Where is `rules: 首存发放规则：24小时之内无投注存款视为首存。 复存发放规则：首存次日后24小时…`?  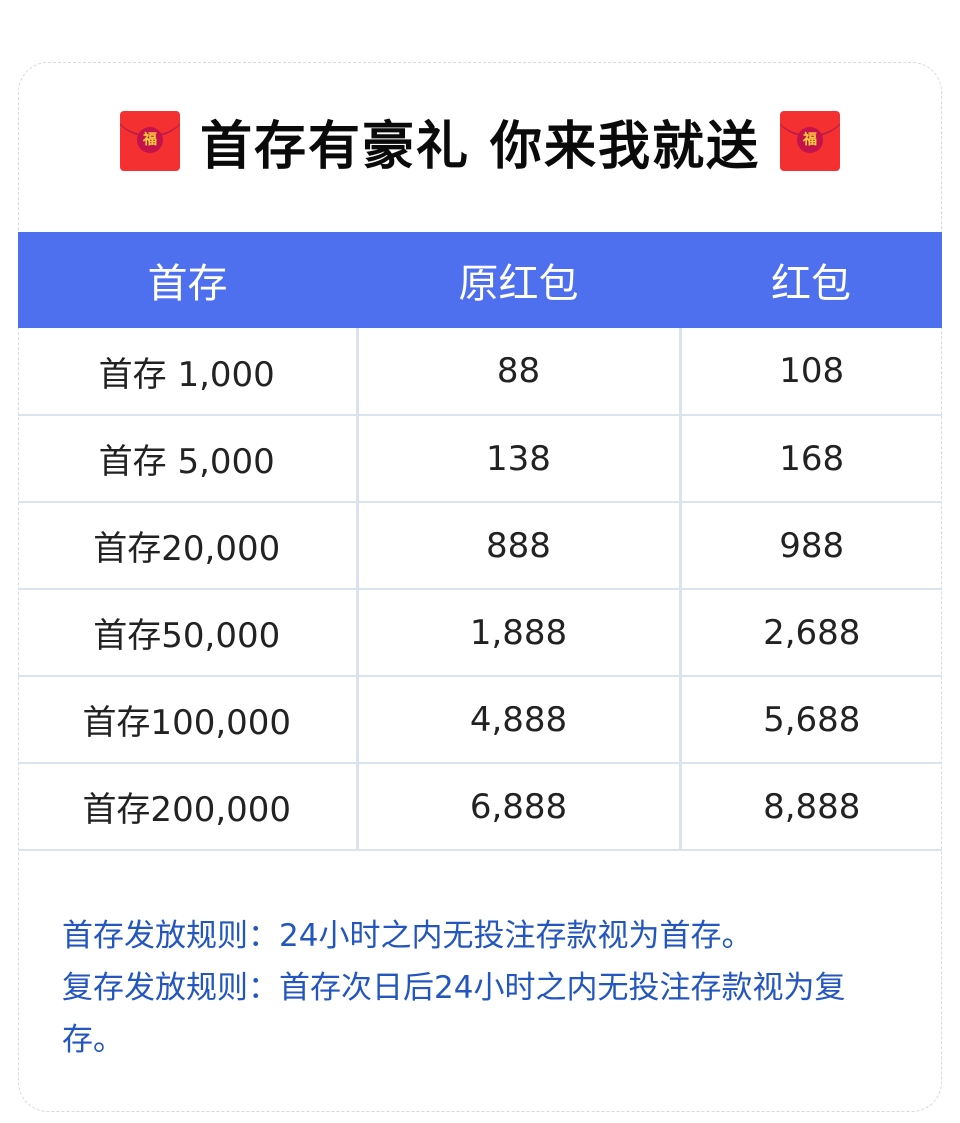 rules: 首存发放规则：24小时之内无投注存款视为首存。 复存发放规则：首存次日后24小时… is located at coordinates (482, 988).